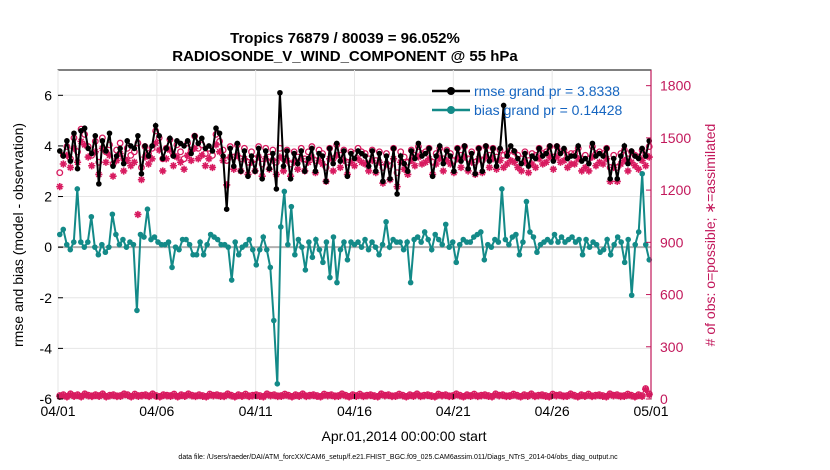 The width and height of the screenshot is (830, 470). Describe the element at coordinates (664, 399) in the screenshot. I see `right-y-tick-label: 0` at that location.